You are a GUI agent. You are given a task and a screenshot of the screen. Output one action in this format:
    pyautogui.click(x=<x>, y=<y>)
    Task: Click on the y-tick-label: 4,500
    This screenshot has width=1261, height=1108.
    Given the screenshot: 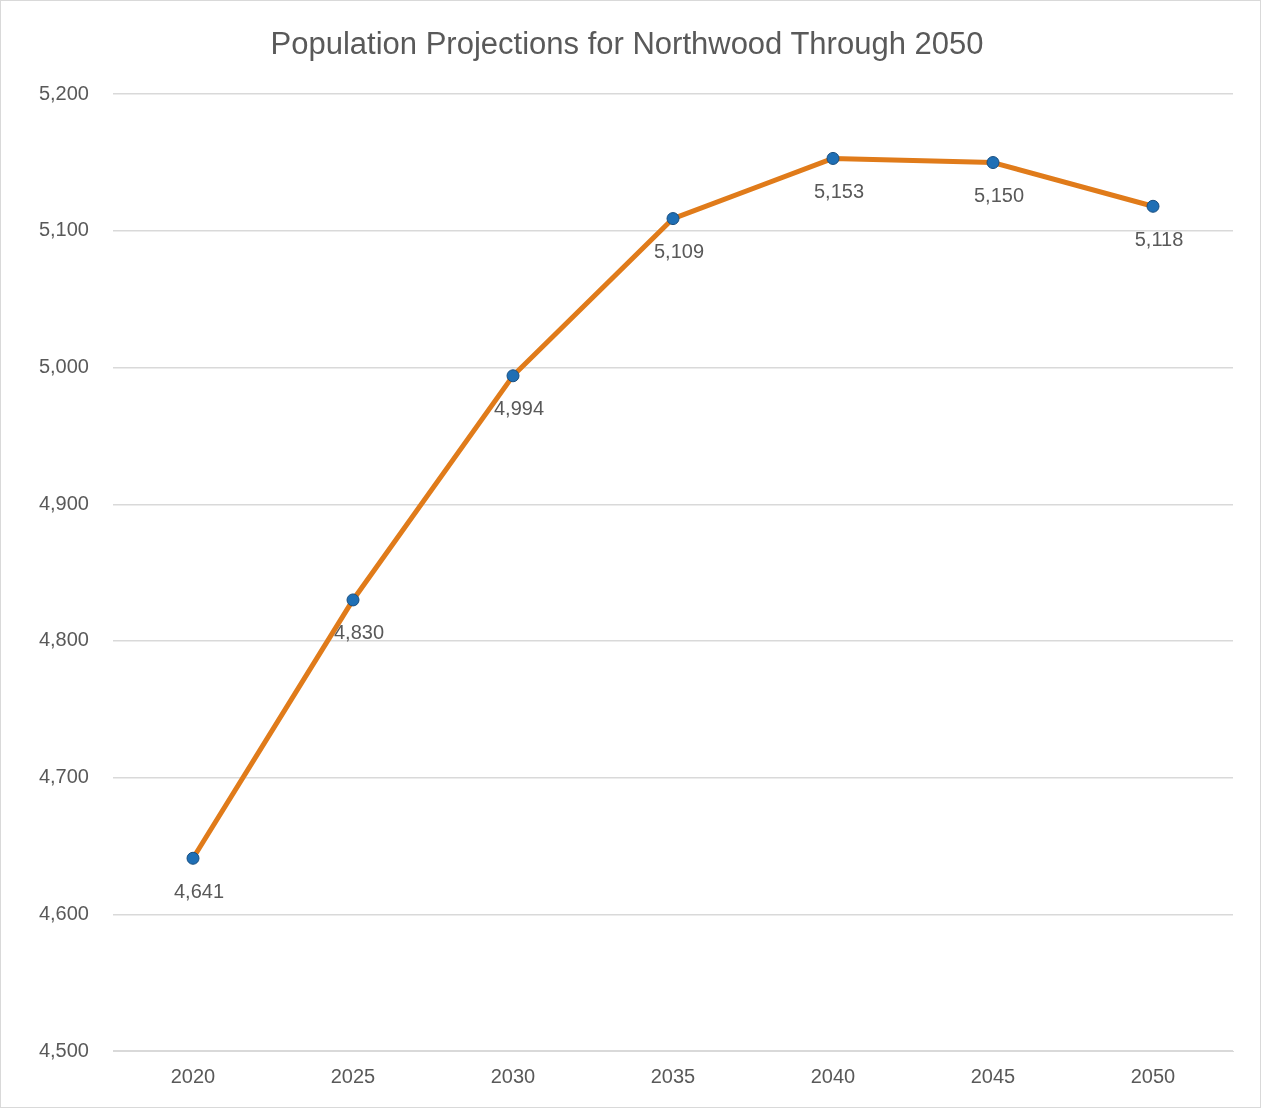 What is the action you would take?
    pyautogui.click(x=63, y=1049)
    